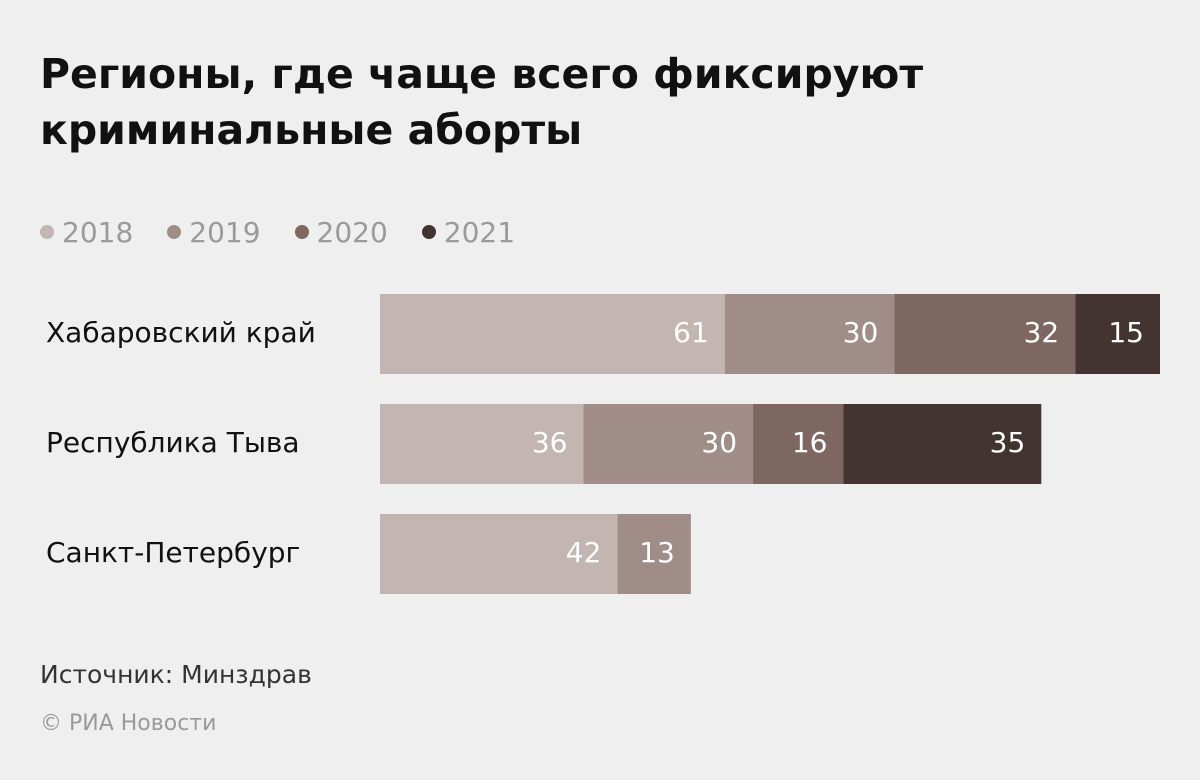  What do you see at coordinates (719, 442) in the screenshot?
I see `data-label-2-2019: 30` at bounding box center [719, 442].